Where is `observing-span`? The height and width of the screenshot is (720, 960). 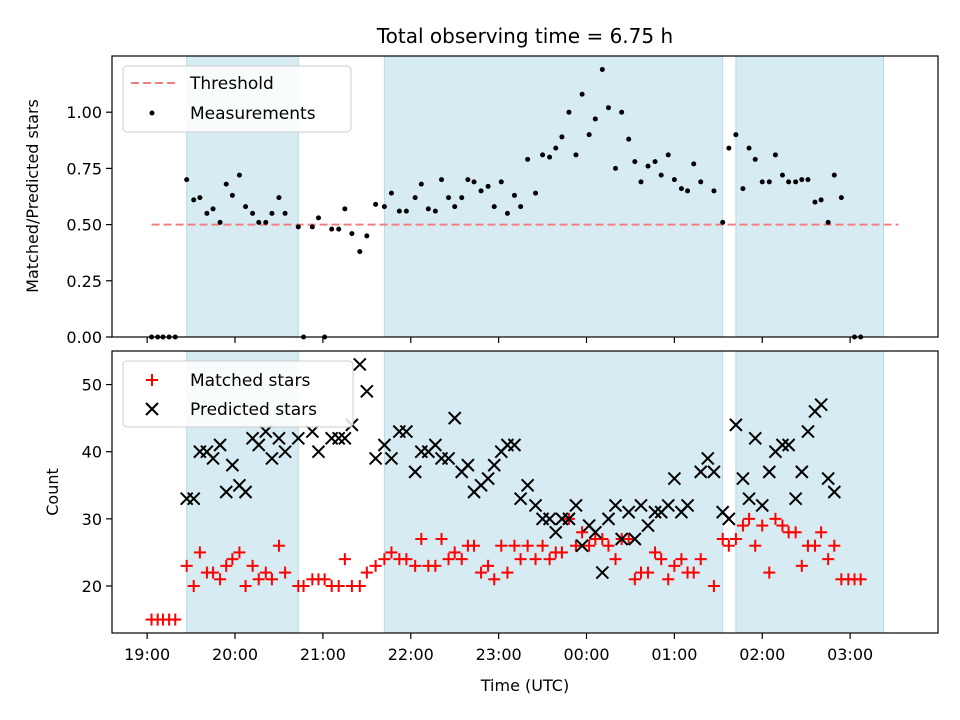 observing-span is located at coordinates (553, 196).